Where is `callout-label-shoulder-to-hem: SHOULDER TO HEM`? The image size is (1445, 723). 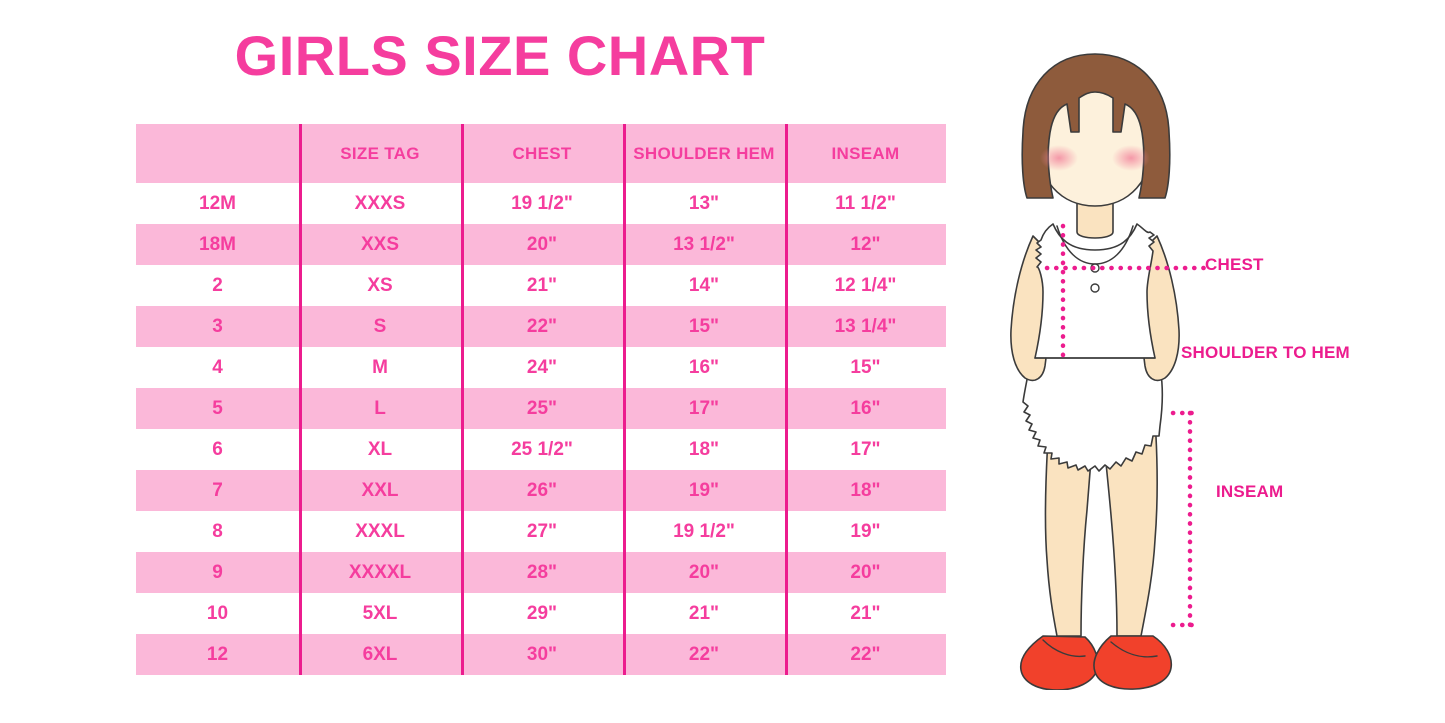
callout-label-shoulder-to-hem: SHOULDER TO HEM is located at coordinates (1265, 352).